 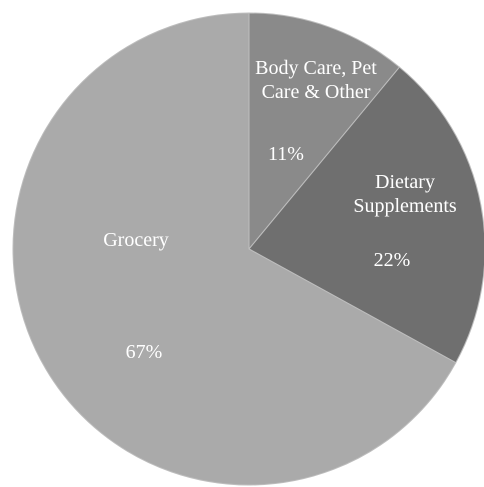 What do you see at coordinates (405, 194) in the screenshot?
I see `slice-name-label-dietary-supplements: Dietary Supplements` at bounding box center [405, 194].